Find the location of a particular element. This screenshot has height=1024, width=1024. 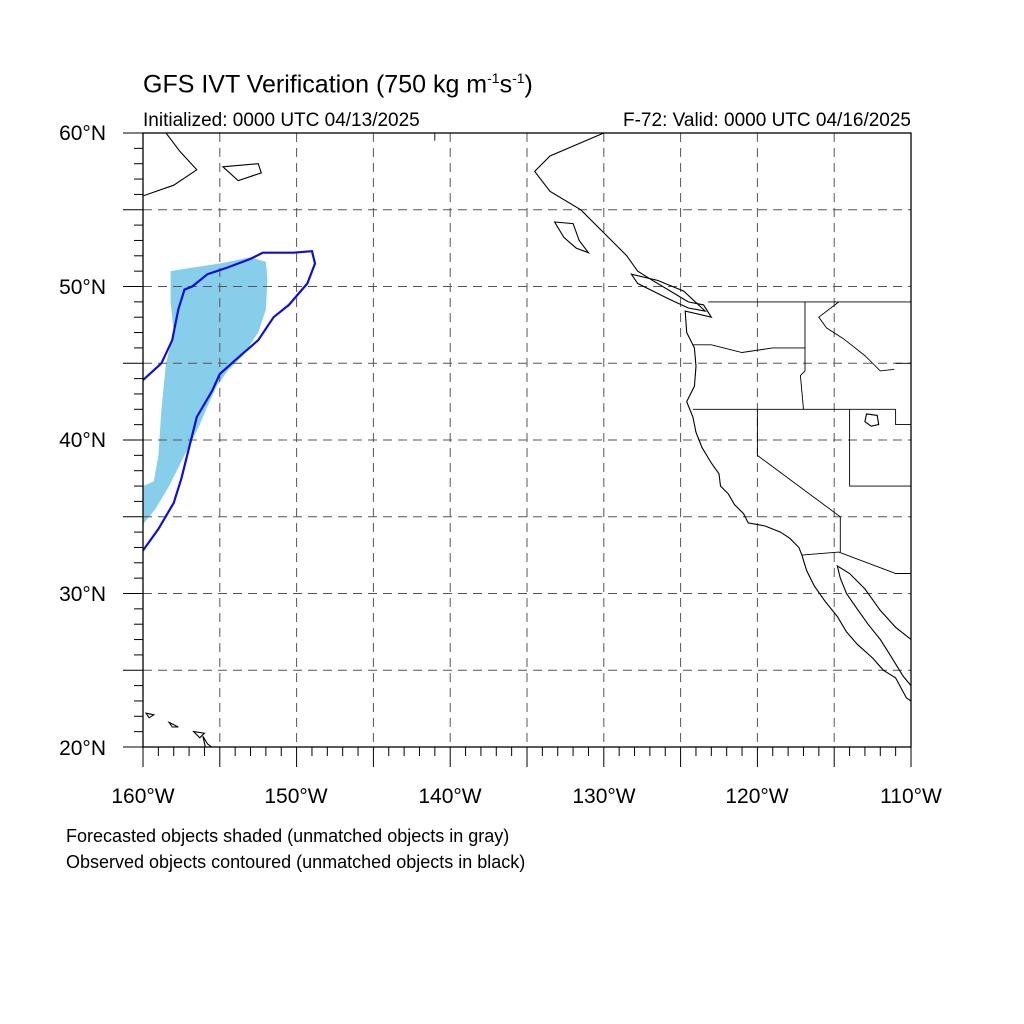

lon-label-160w: 160°W is located at coordinates (143, 796).